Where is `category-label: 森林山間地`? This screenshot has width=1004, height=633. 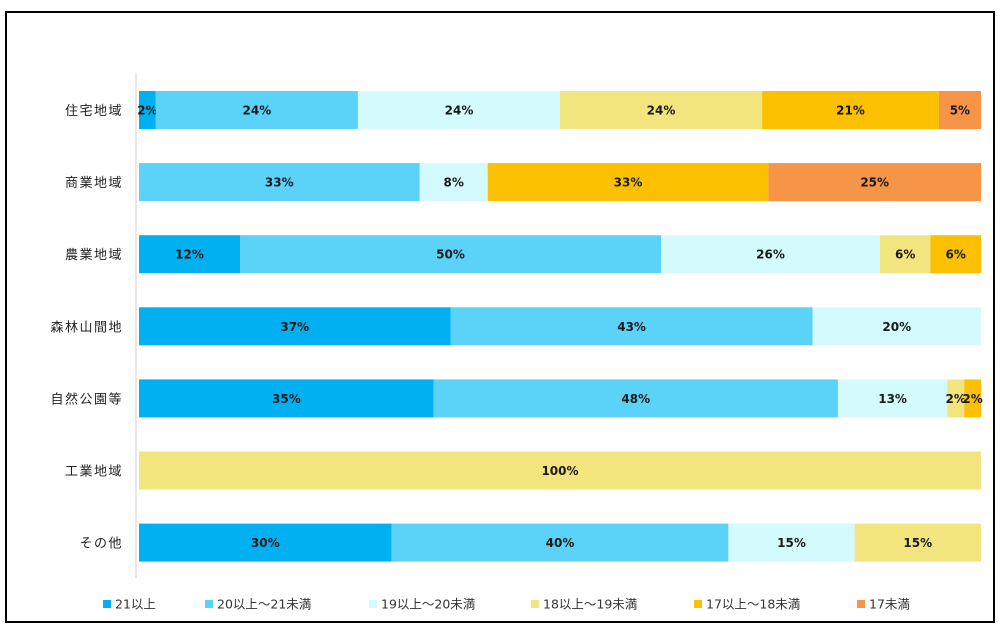
category-label: 森林山間地 is located at coordinates (86, 327).